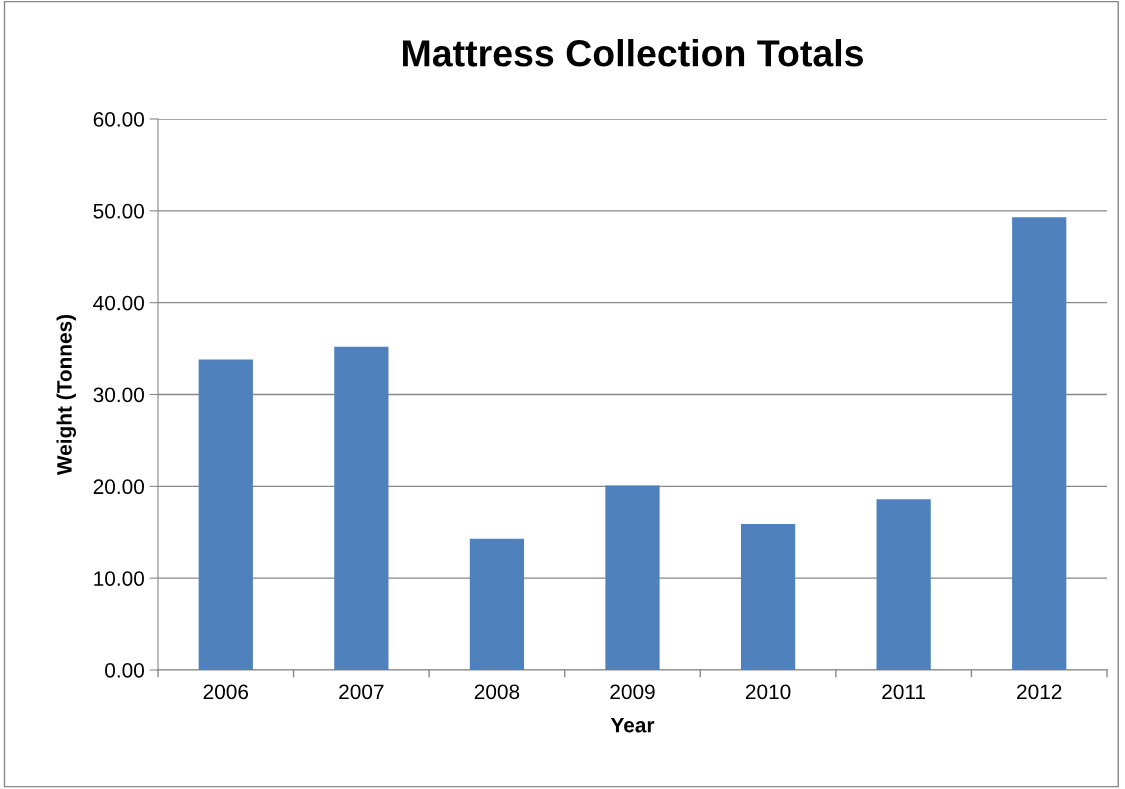 The width and height of the screenshot is (1125, 789). What do you see at coordinates (124, 670) in the screenshot?
I see `y-tick-label: 0.00` at bounding box center [124, 670].